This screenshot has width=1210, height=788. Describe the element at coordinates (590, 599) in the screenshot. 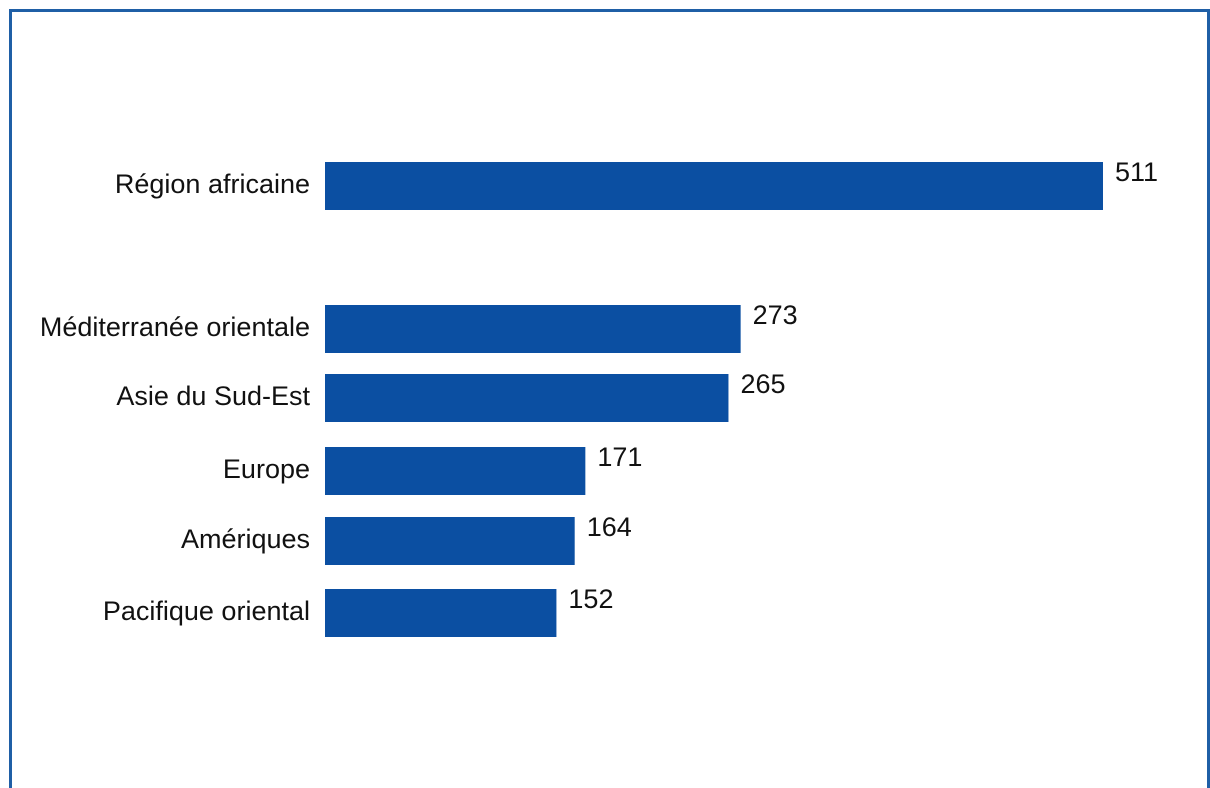

I see `value-label-5: 152` at that location.